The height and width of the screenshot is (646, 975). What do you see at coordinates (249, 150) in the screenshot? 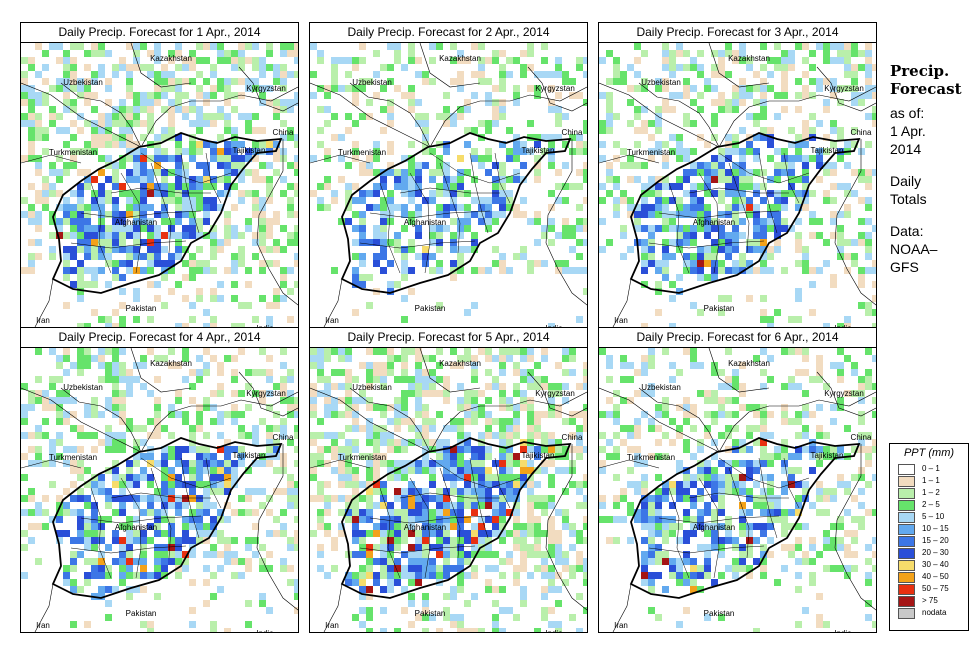
I see `country-label: Tajikistan` at bounding box center [249, 150].